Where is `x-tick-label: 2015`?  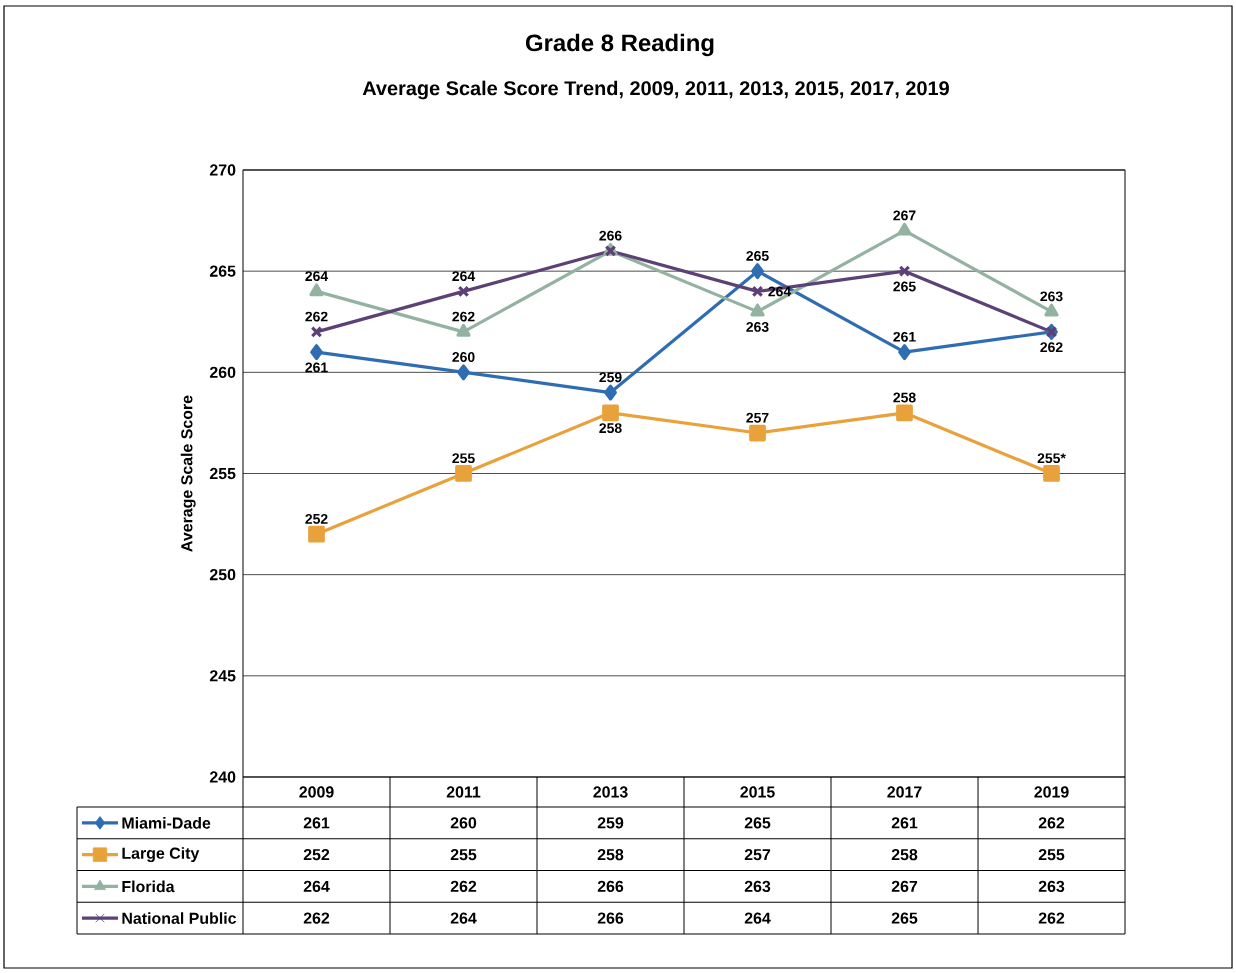
x-tick-label: 2015 is located at coordinates (757, 792).